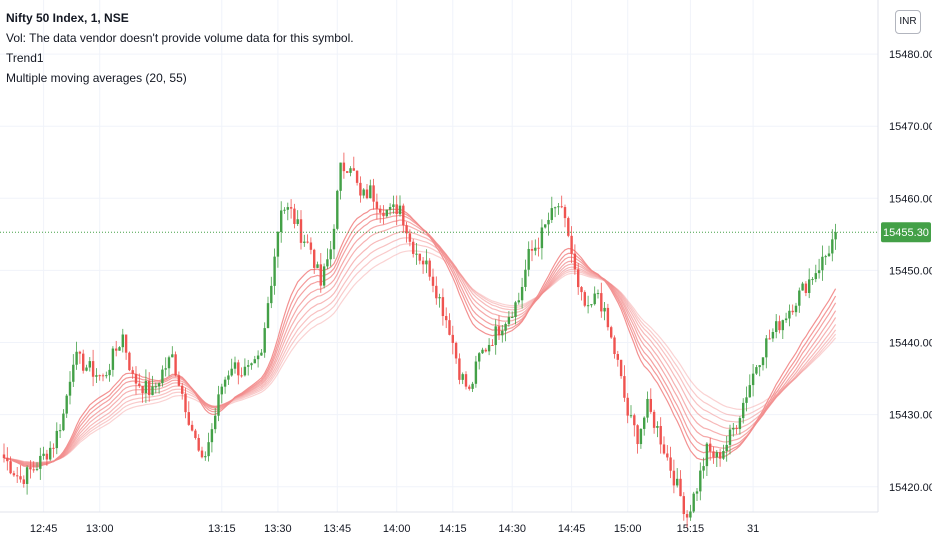 The image size is (932, 555). I want to click on x-tick-label: 14:00, so click(397, 529).